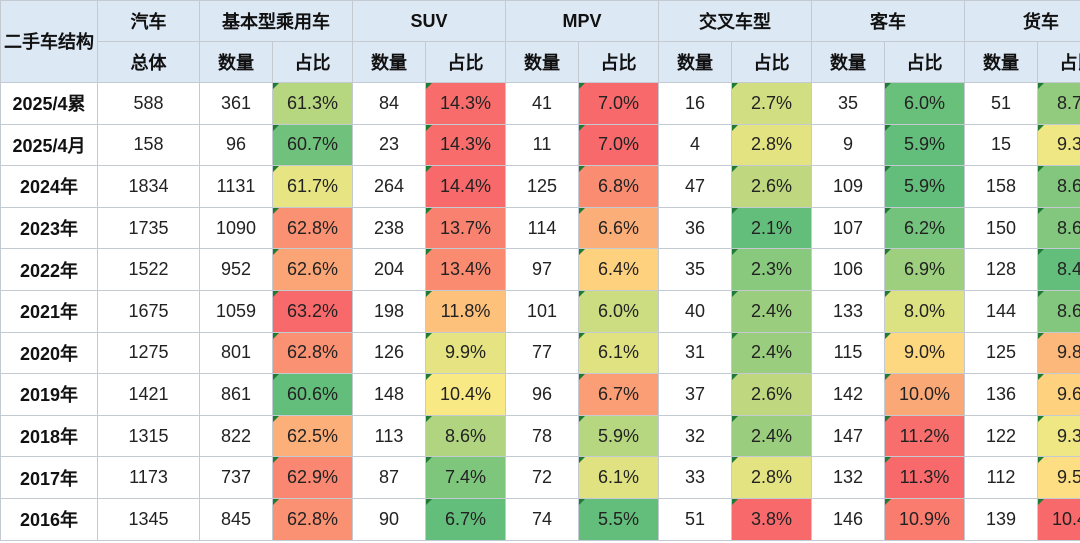 Image resolution: width=1080 pixels, height=543 pixels. Describe the element at coordinates (312, 103) in the screenshot. I see `share-cell: 61.3%` at that location.